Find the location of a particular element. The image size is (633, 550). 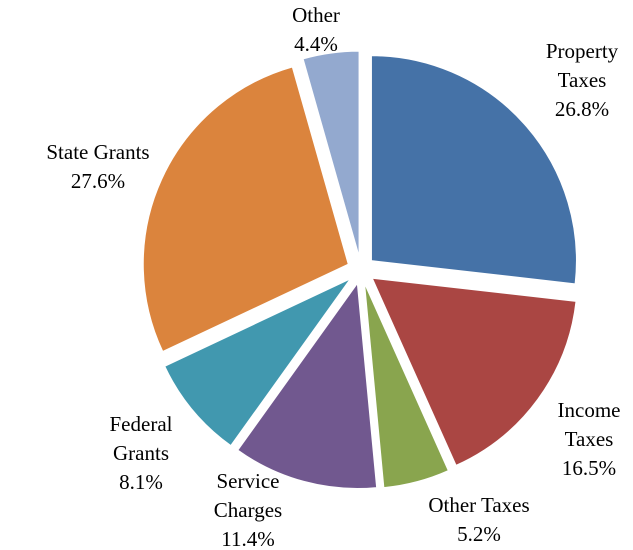

label-state-grants: State Grants 27.6% is located at coordinates (97, 166).